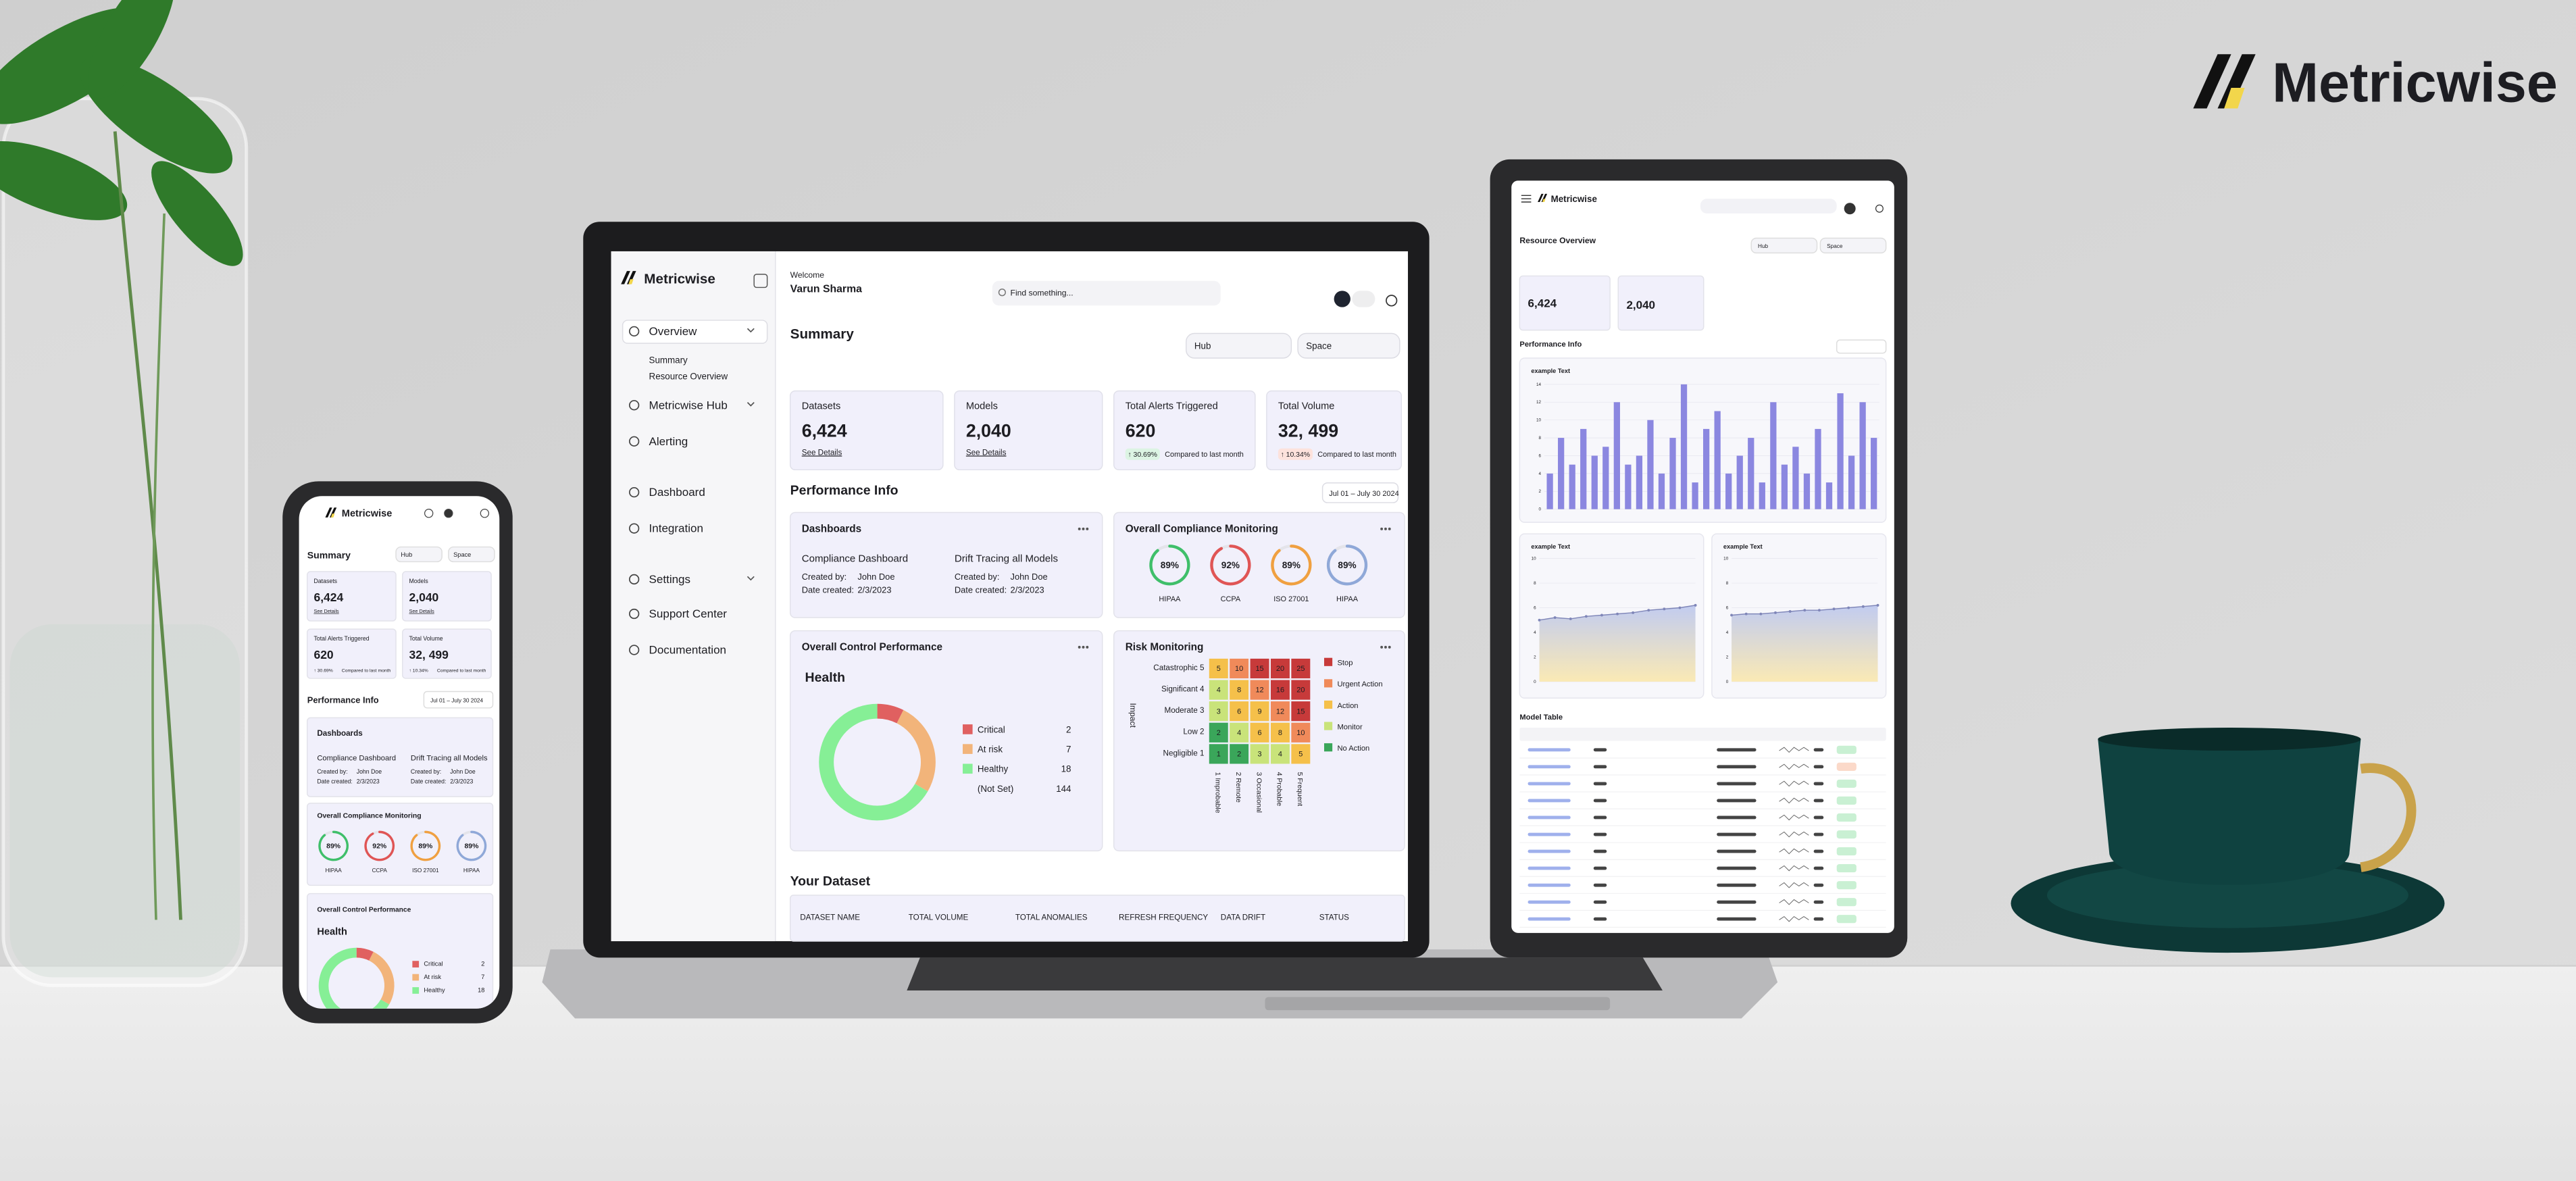 The height and width of the screenshot is (1181, 2576). Describe the element at coordinates (1347, 599) in the screenshot. I see `label: HIPAA` at that location.